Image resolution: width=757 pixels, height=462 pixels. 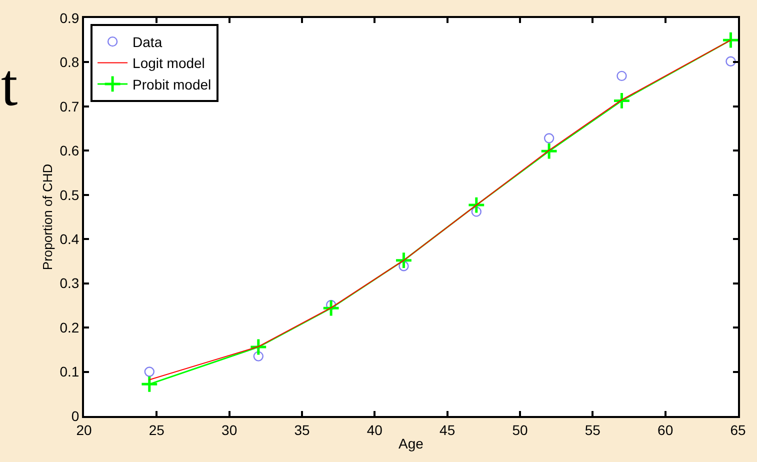 I want to click on legend-label: Probit model, so click(x=172, y=84).